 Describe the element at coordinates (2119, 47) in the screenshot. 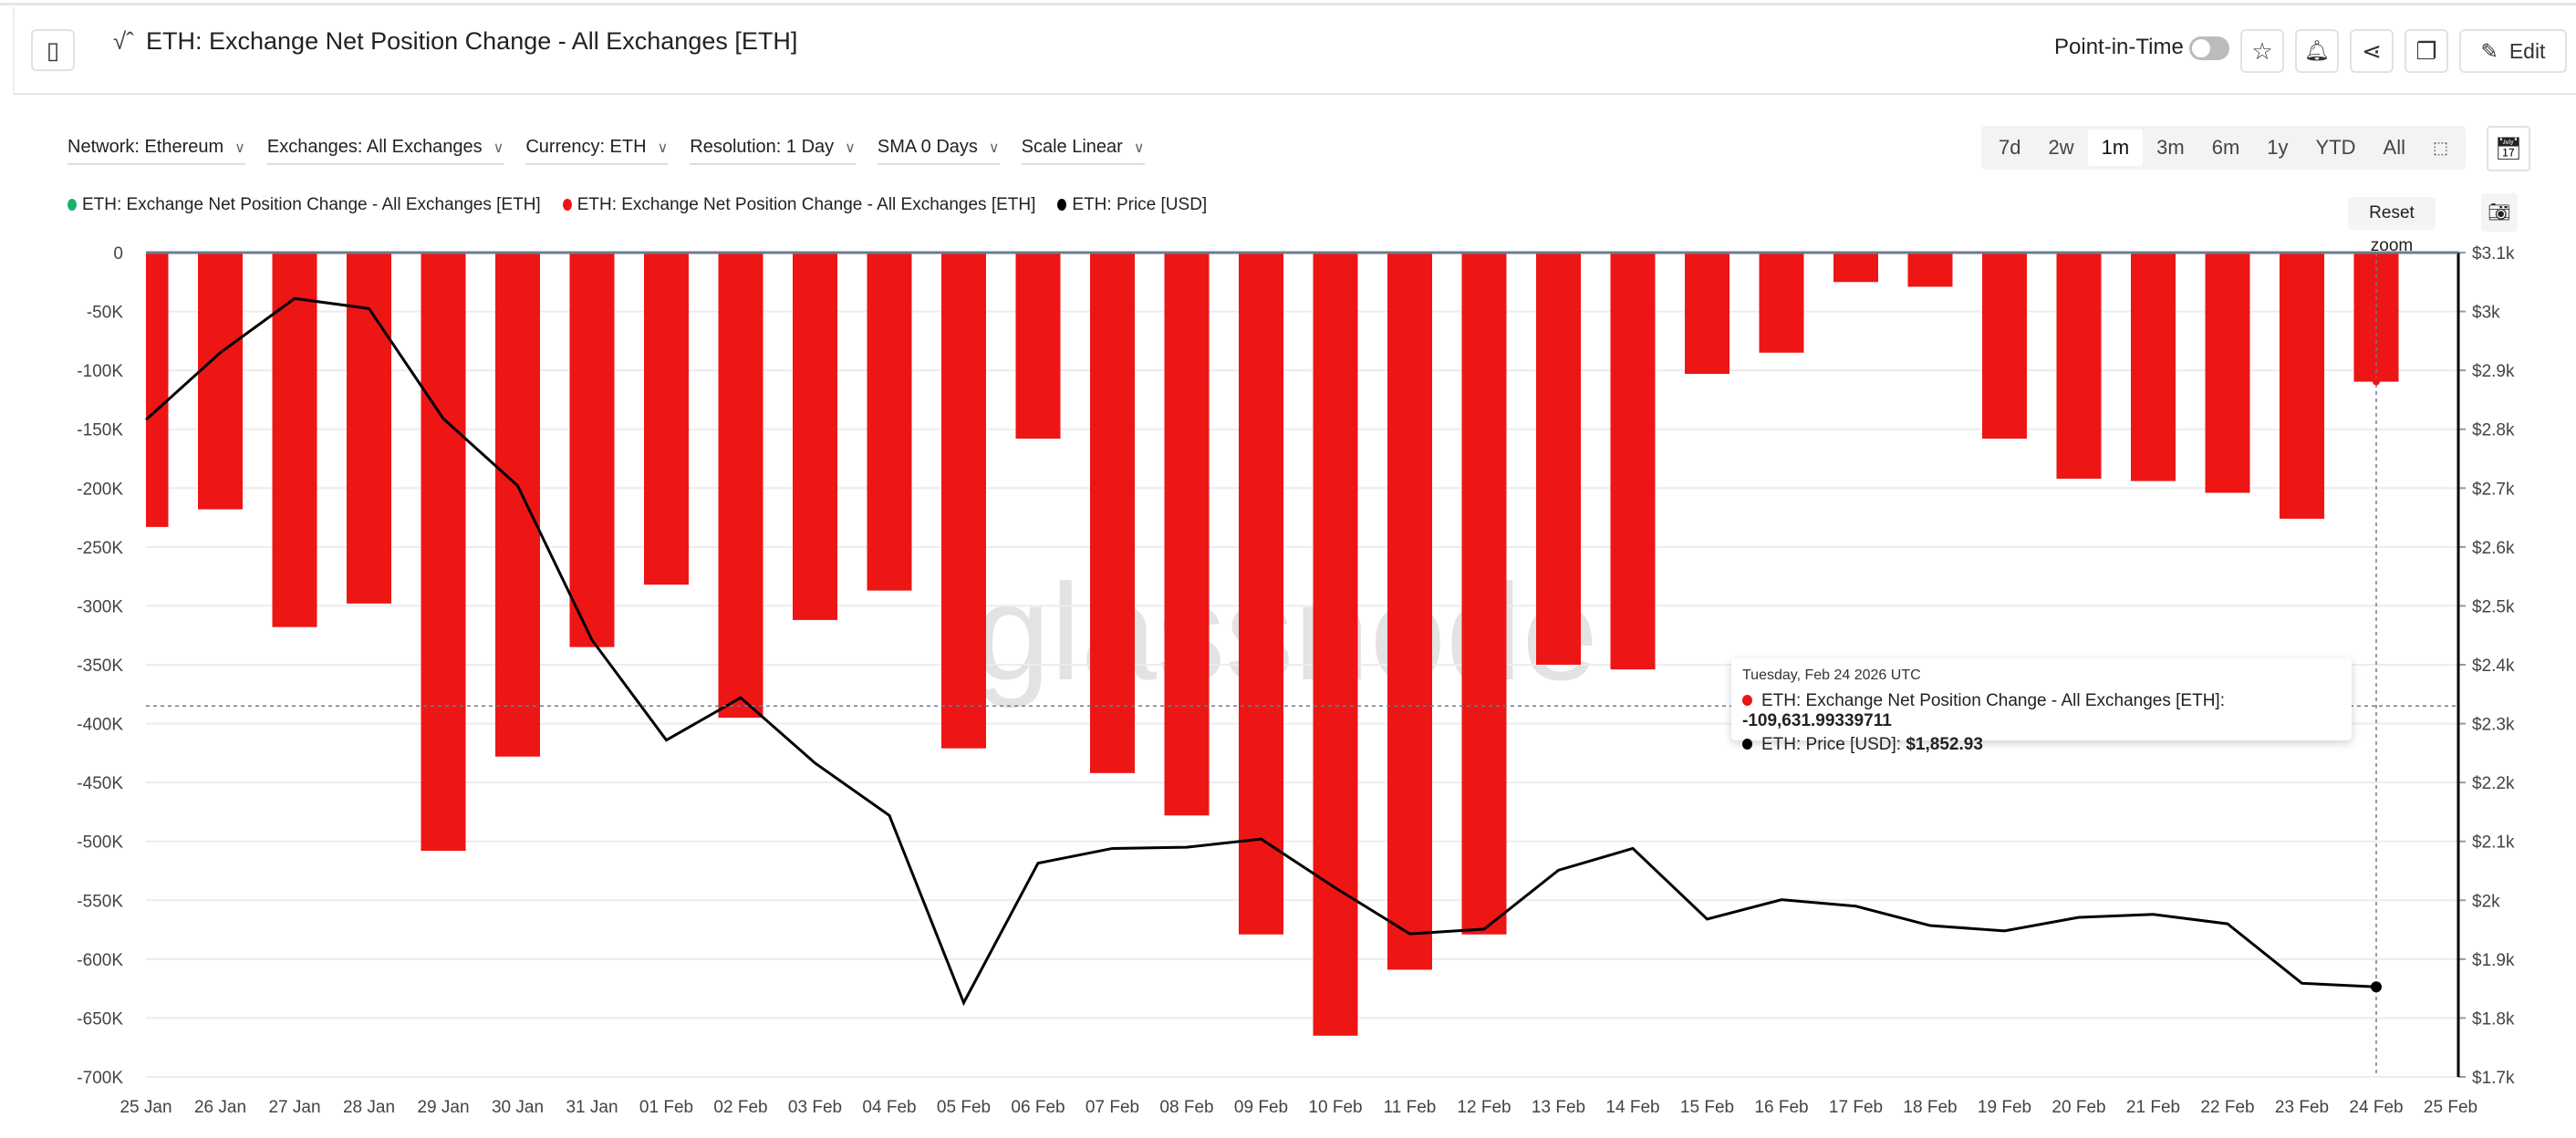

I see `point-in-time-label: Point-in-Time` at that location.